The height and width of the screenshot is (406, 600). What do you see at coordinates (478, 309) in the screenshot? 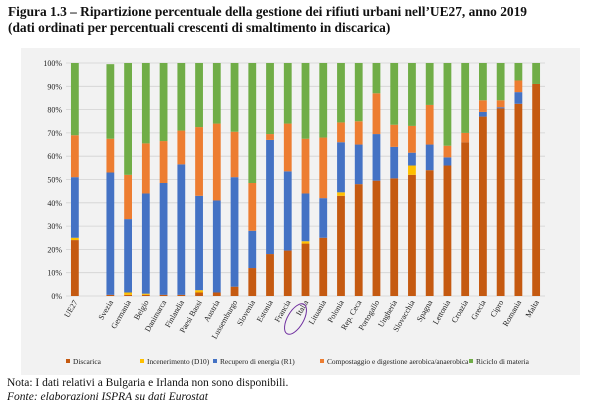
I see `x-tick-label: Grecia` at bounding box center [478, 309].